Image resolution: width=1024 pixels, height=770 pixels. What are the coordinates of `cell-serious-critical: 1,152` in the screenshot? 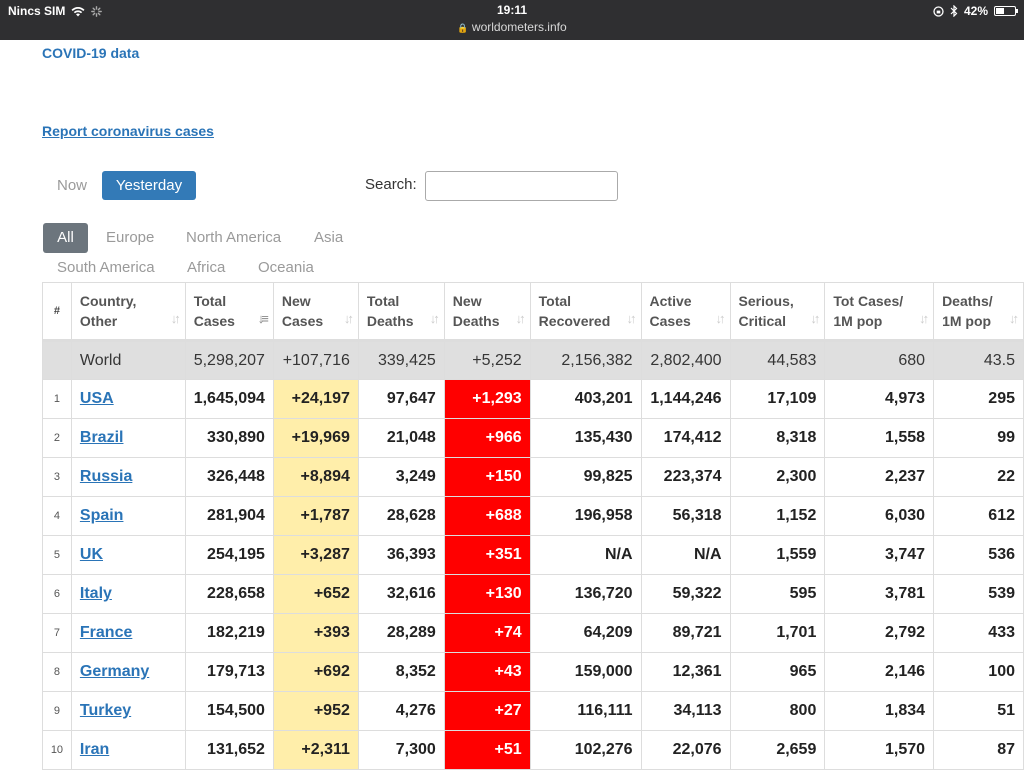 It's located at (777, 516).